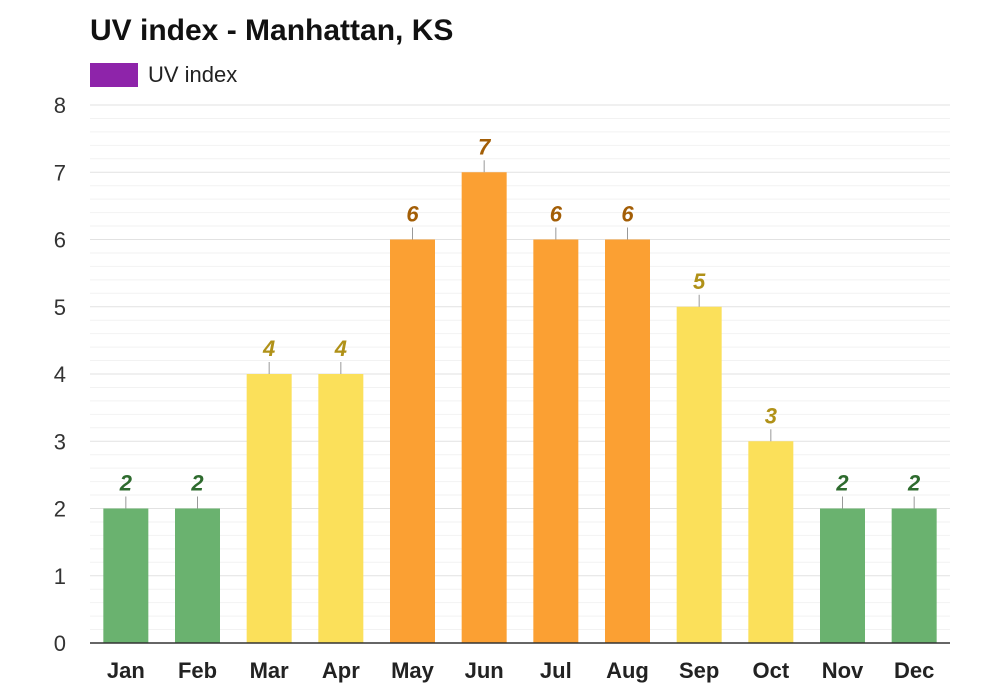  Describe the element at coordinates (627, 214) in the screenshot. I see `data-label-aug: 6` at that location.